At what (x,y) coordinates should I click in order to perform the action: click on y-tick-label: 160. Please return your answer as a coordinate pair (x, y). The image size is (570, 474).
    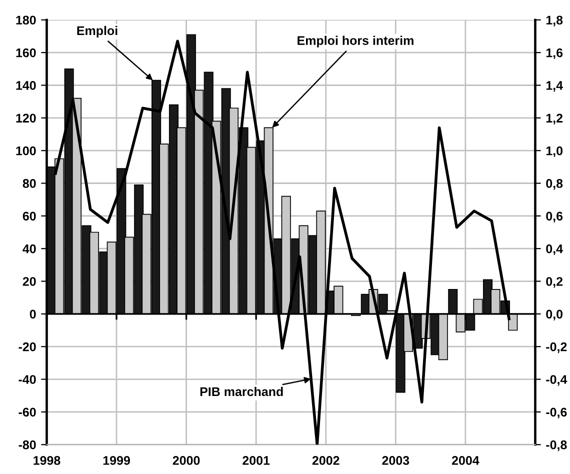
    Looking at the image, I should click on (26, 53).